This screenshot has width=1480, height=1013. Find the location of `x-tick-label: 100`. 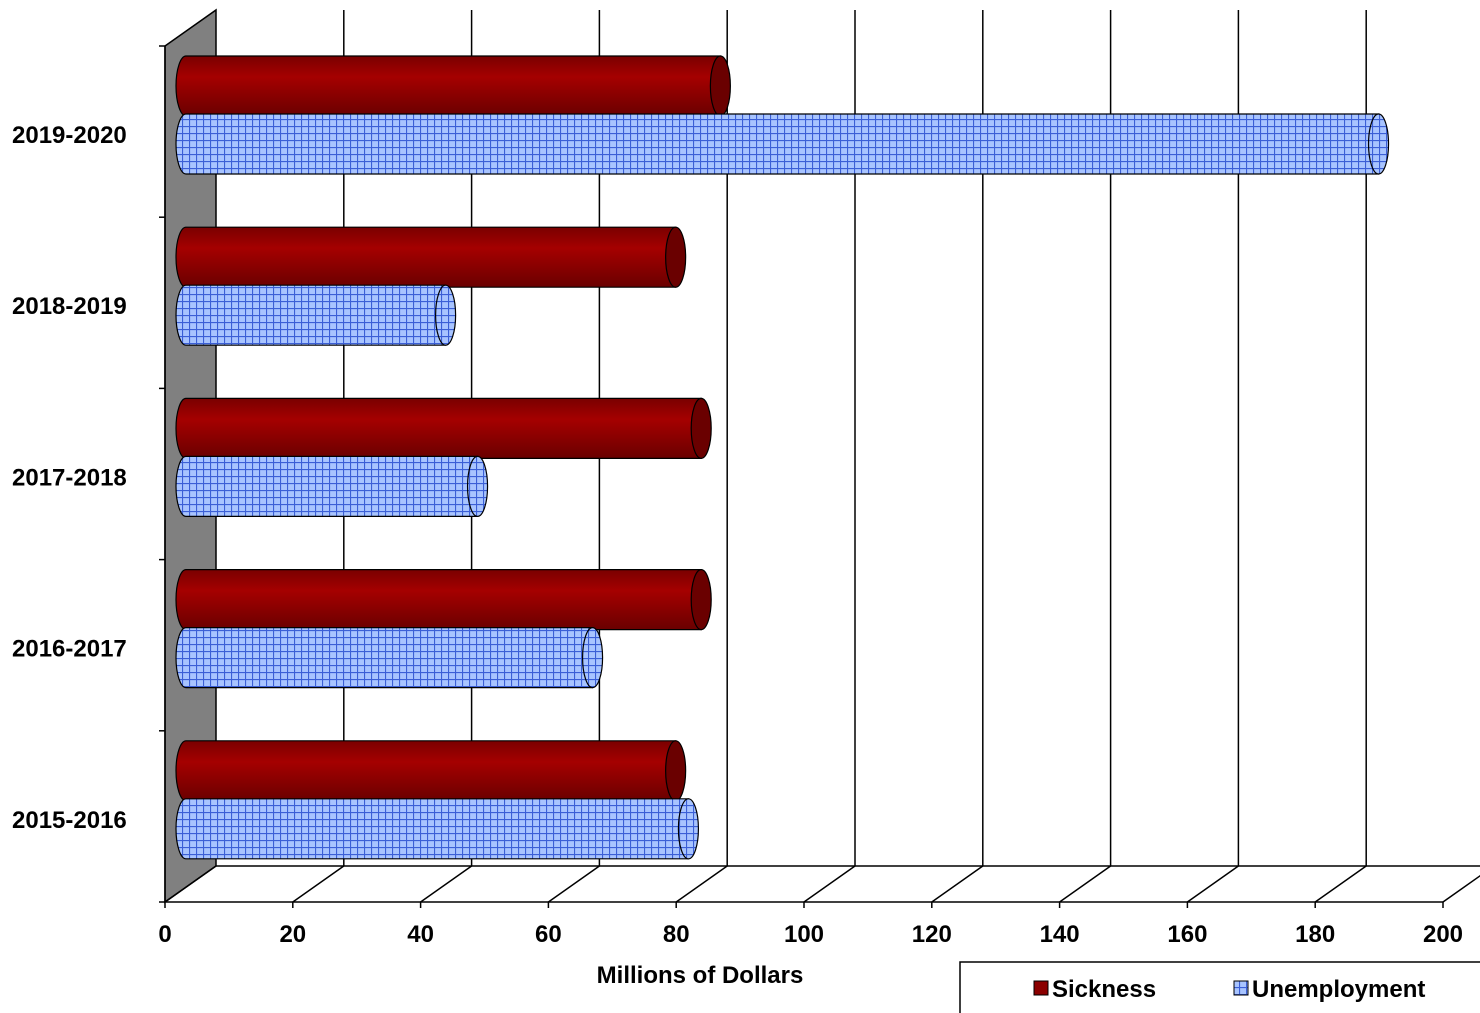

x-tick-label: 100 is located at coordinates (804, 934).